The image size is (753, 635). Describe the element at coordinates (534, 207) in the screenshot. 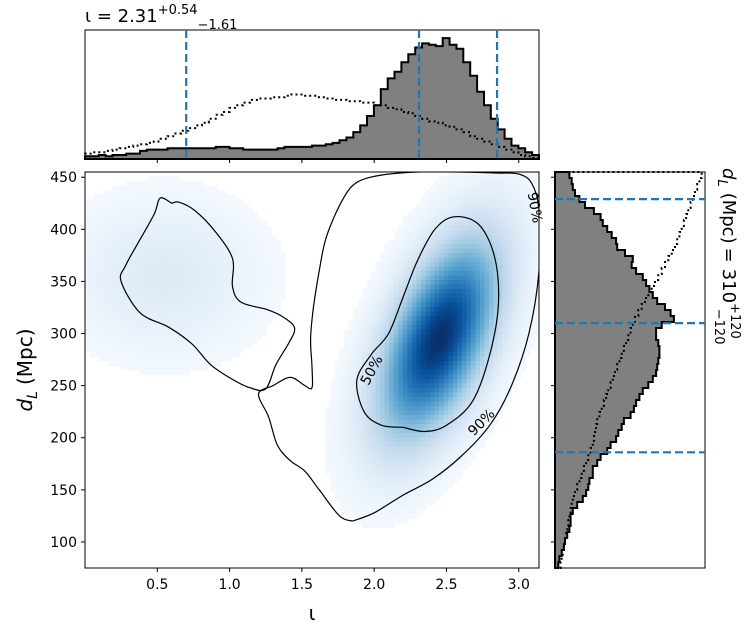

I see `contour-label-edge: 90%` at that location.